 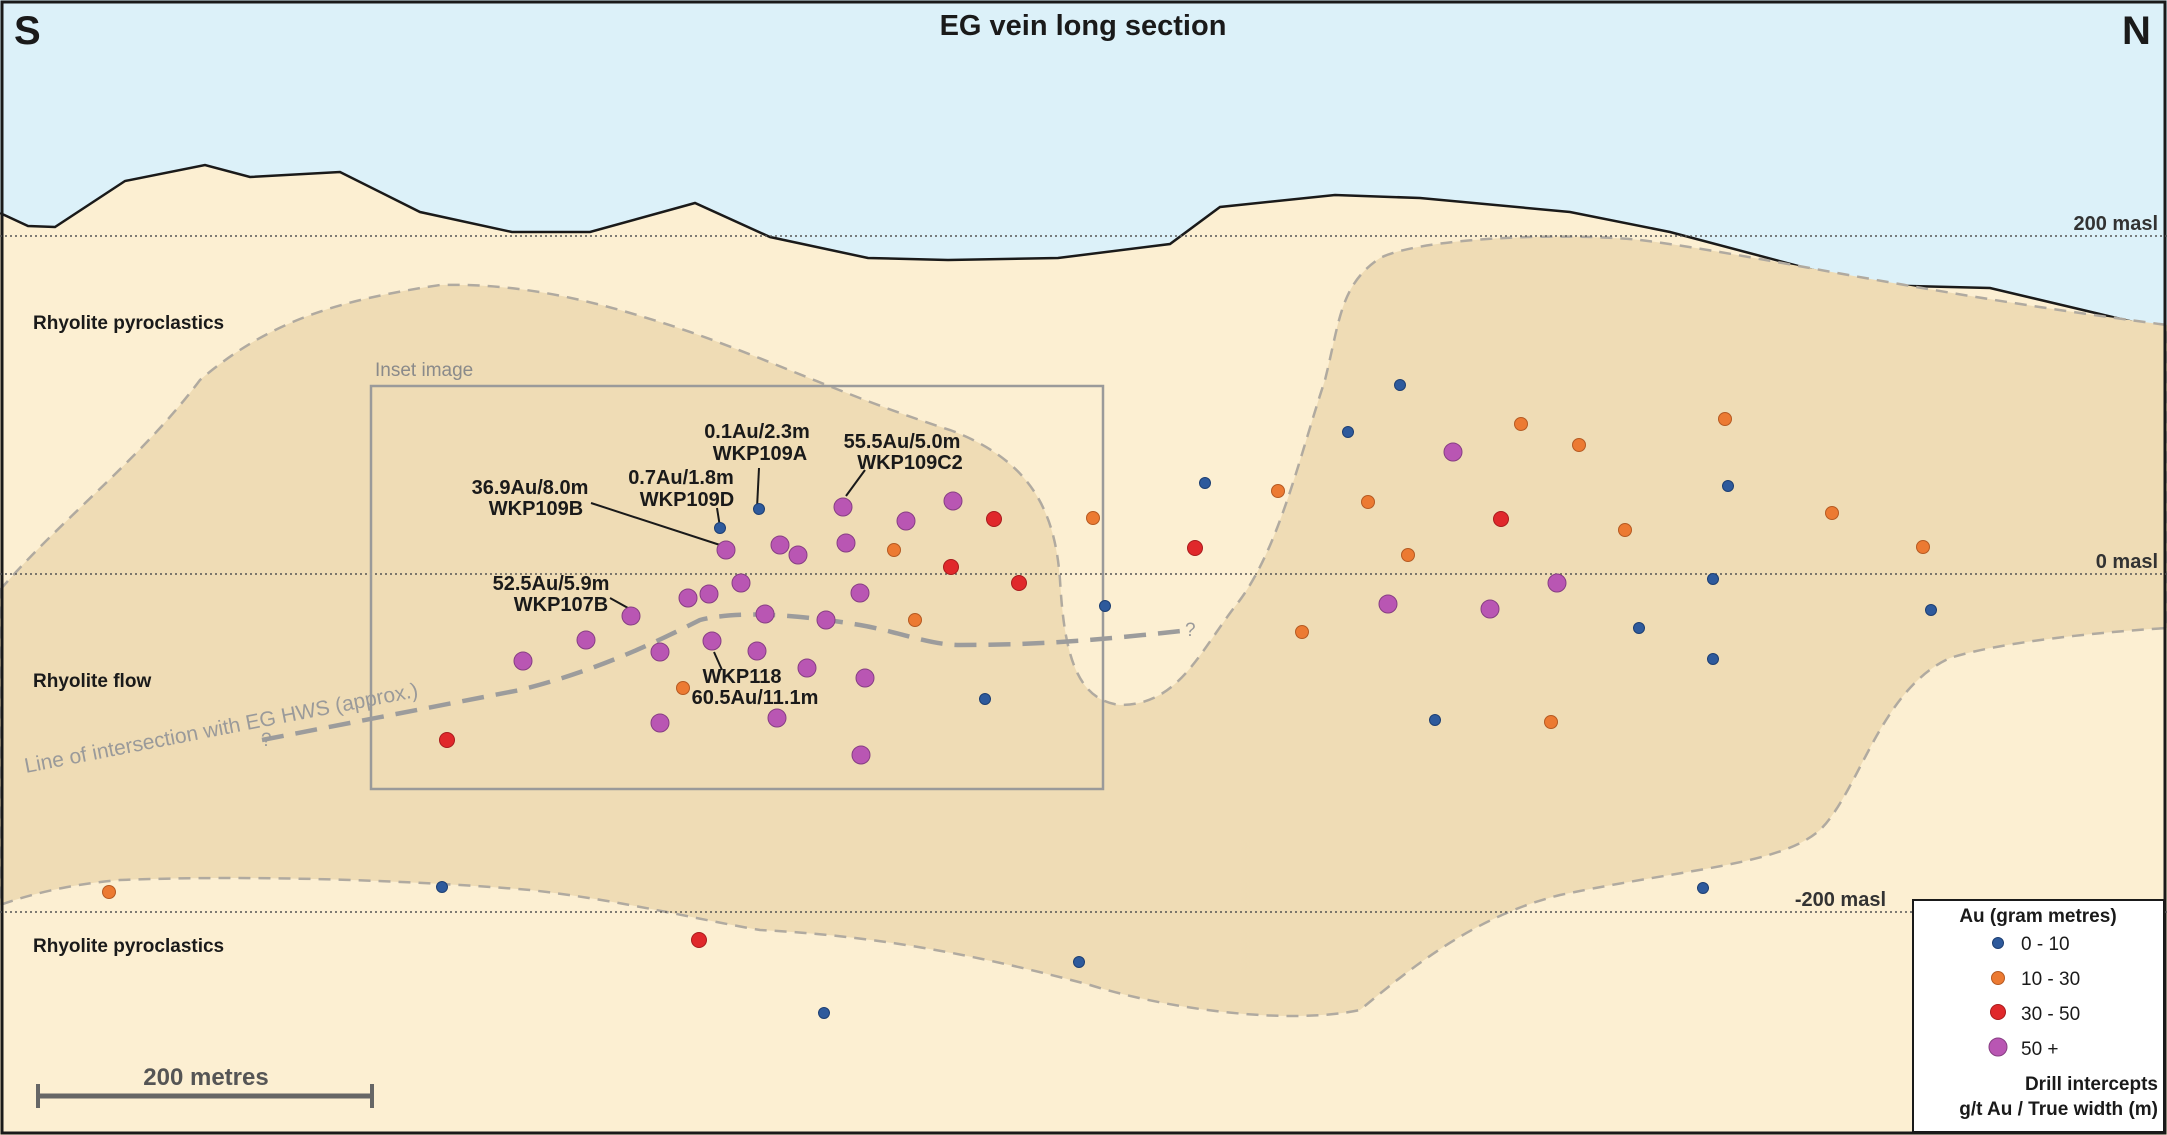 I want to click on elevation-label-minus-200: -200 masl, so click(x=1840, y=900).